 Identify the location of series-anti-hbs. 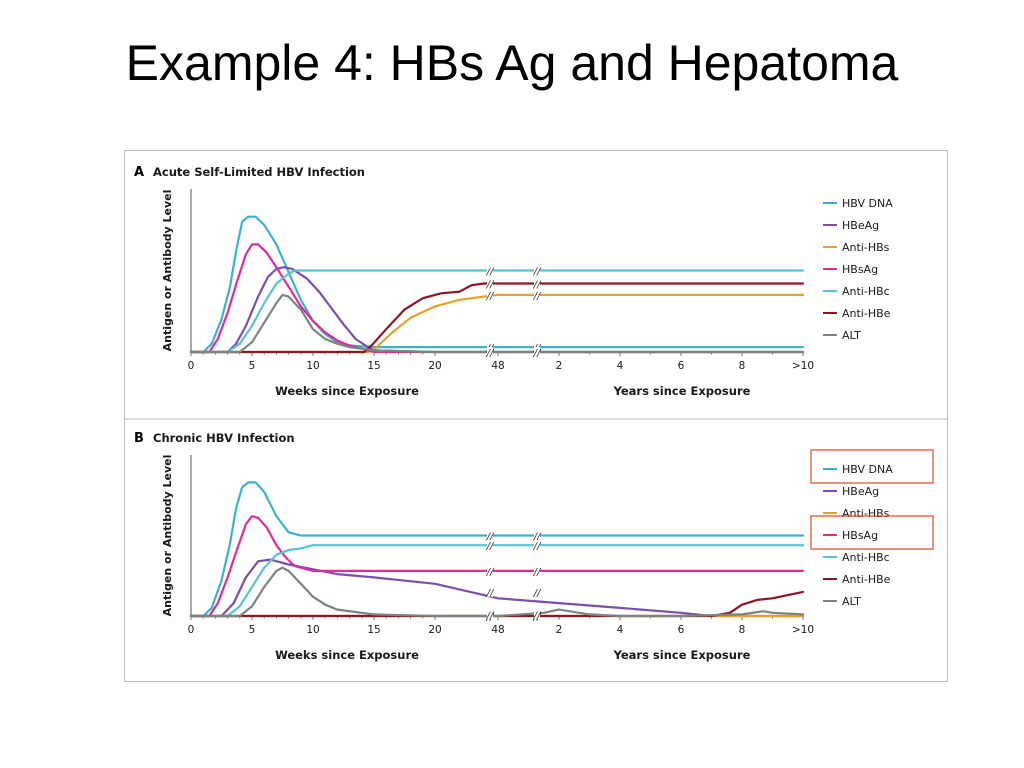
(497, 323).